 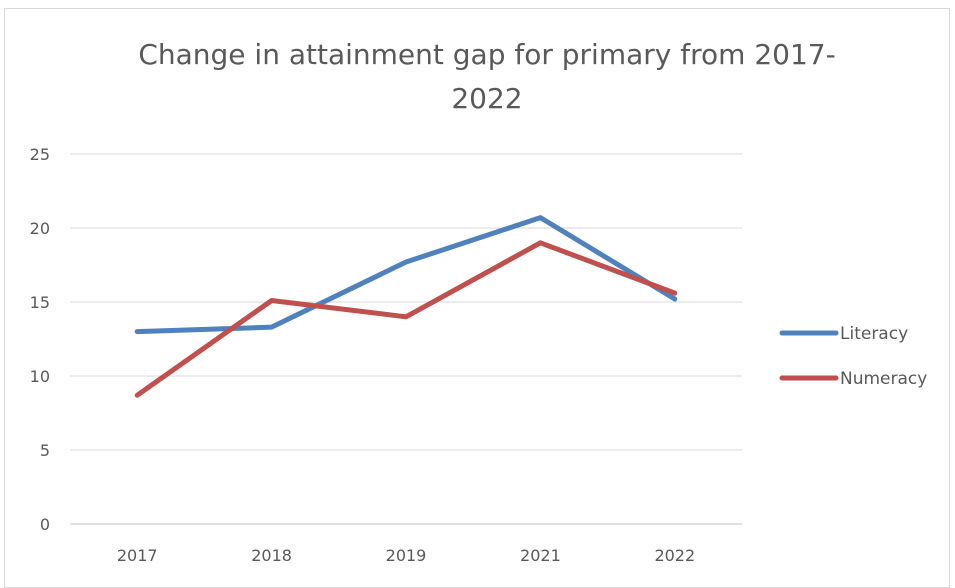 I want to click on x-tick-label: 2021, so click(x=540, y=555).